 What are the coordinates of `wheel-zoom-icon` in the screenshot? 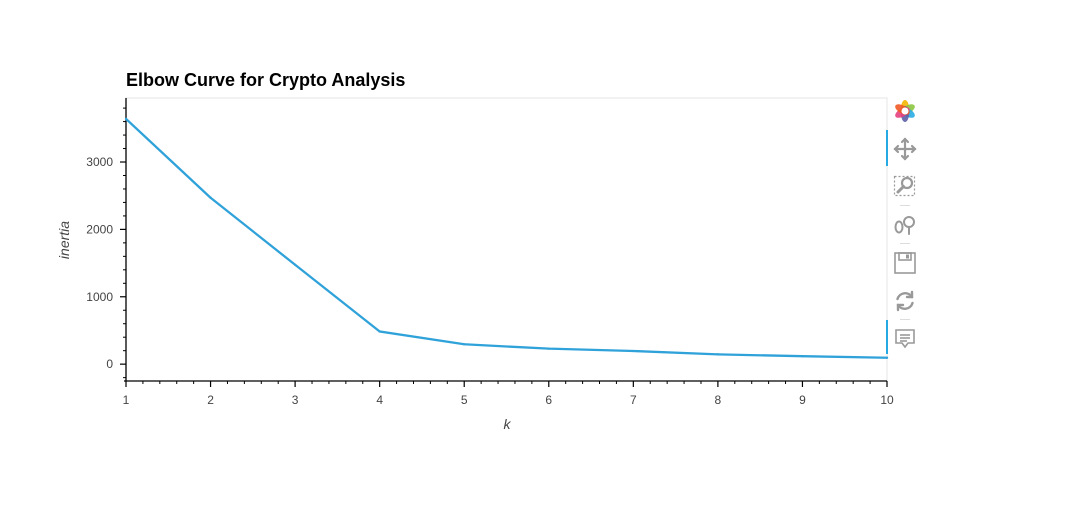 It's located at (905, 225).